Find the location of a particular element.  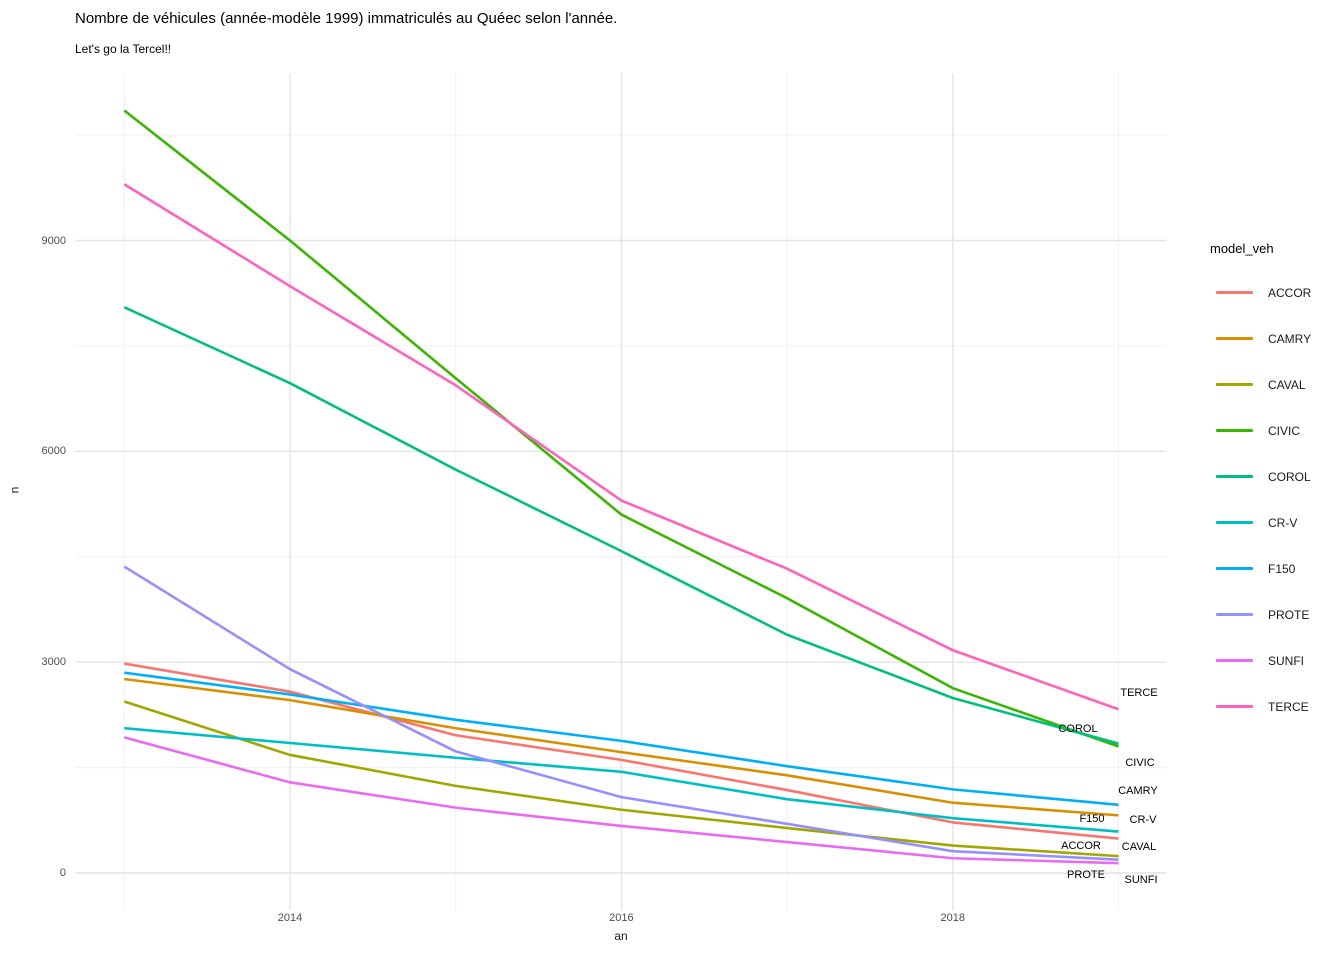

legend-label-CIVIC: CIVIC is located at coordinates (1284, 431).